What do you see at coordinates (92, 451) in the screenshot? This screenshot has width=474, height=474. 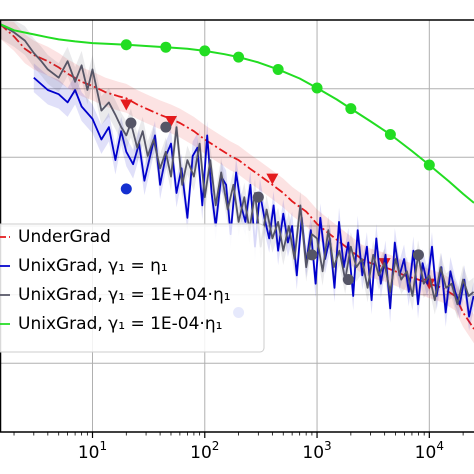 I see `x-tick-label-0: 10¹` at bounding box center [92, 451].